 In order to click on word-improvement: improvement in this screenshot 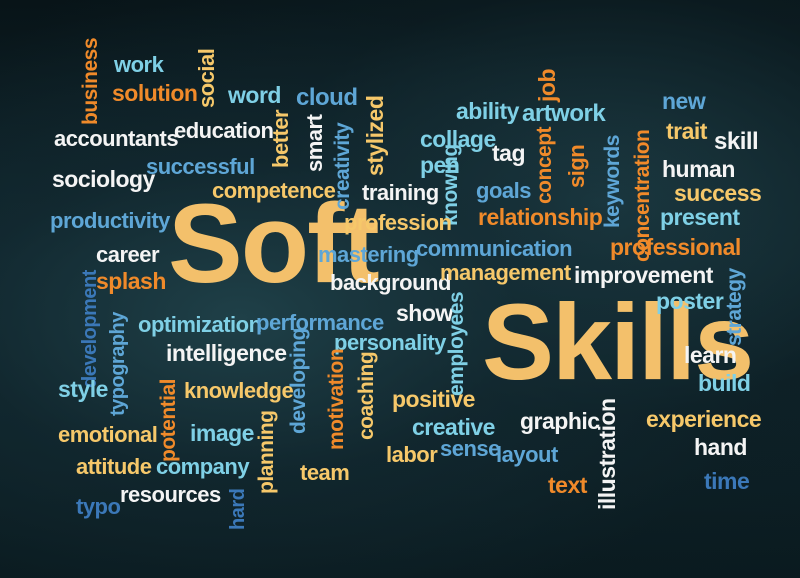, I will do `click(643, 275)`.